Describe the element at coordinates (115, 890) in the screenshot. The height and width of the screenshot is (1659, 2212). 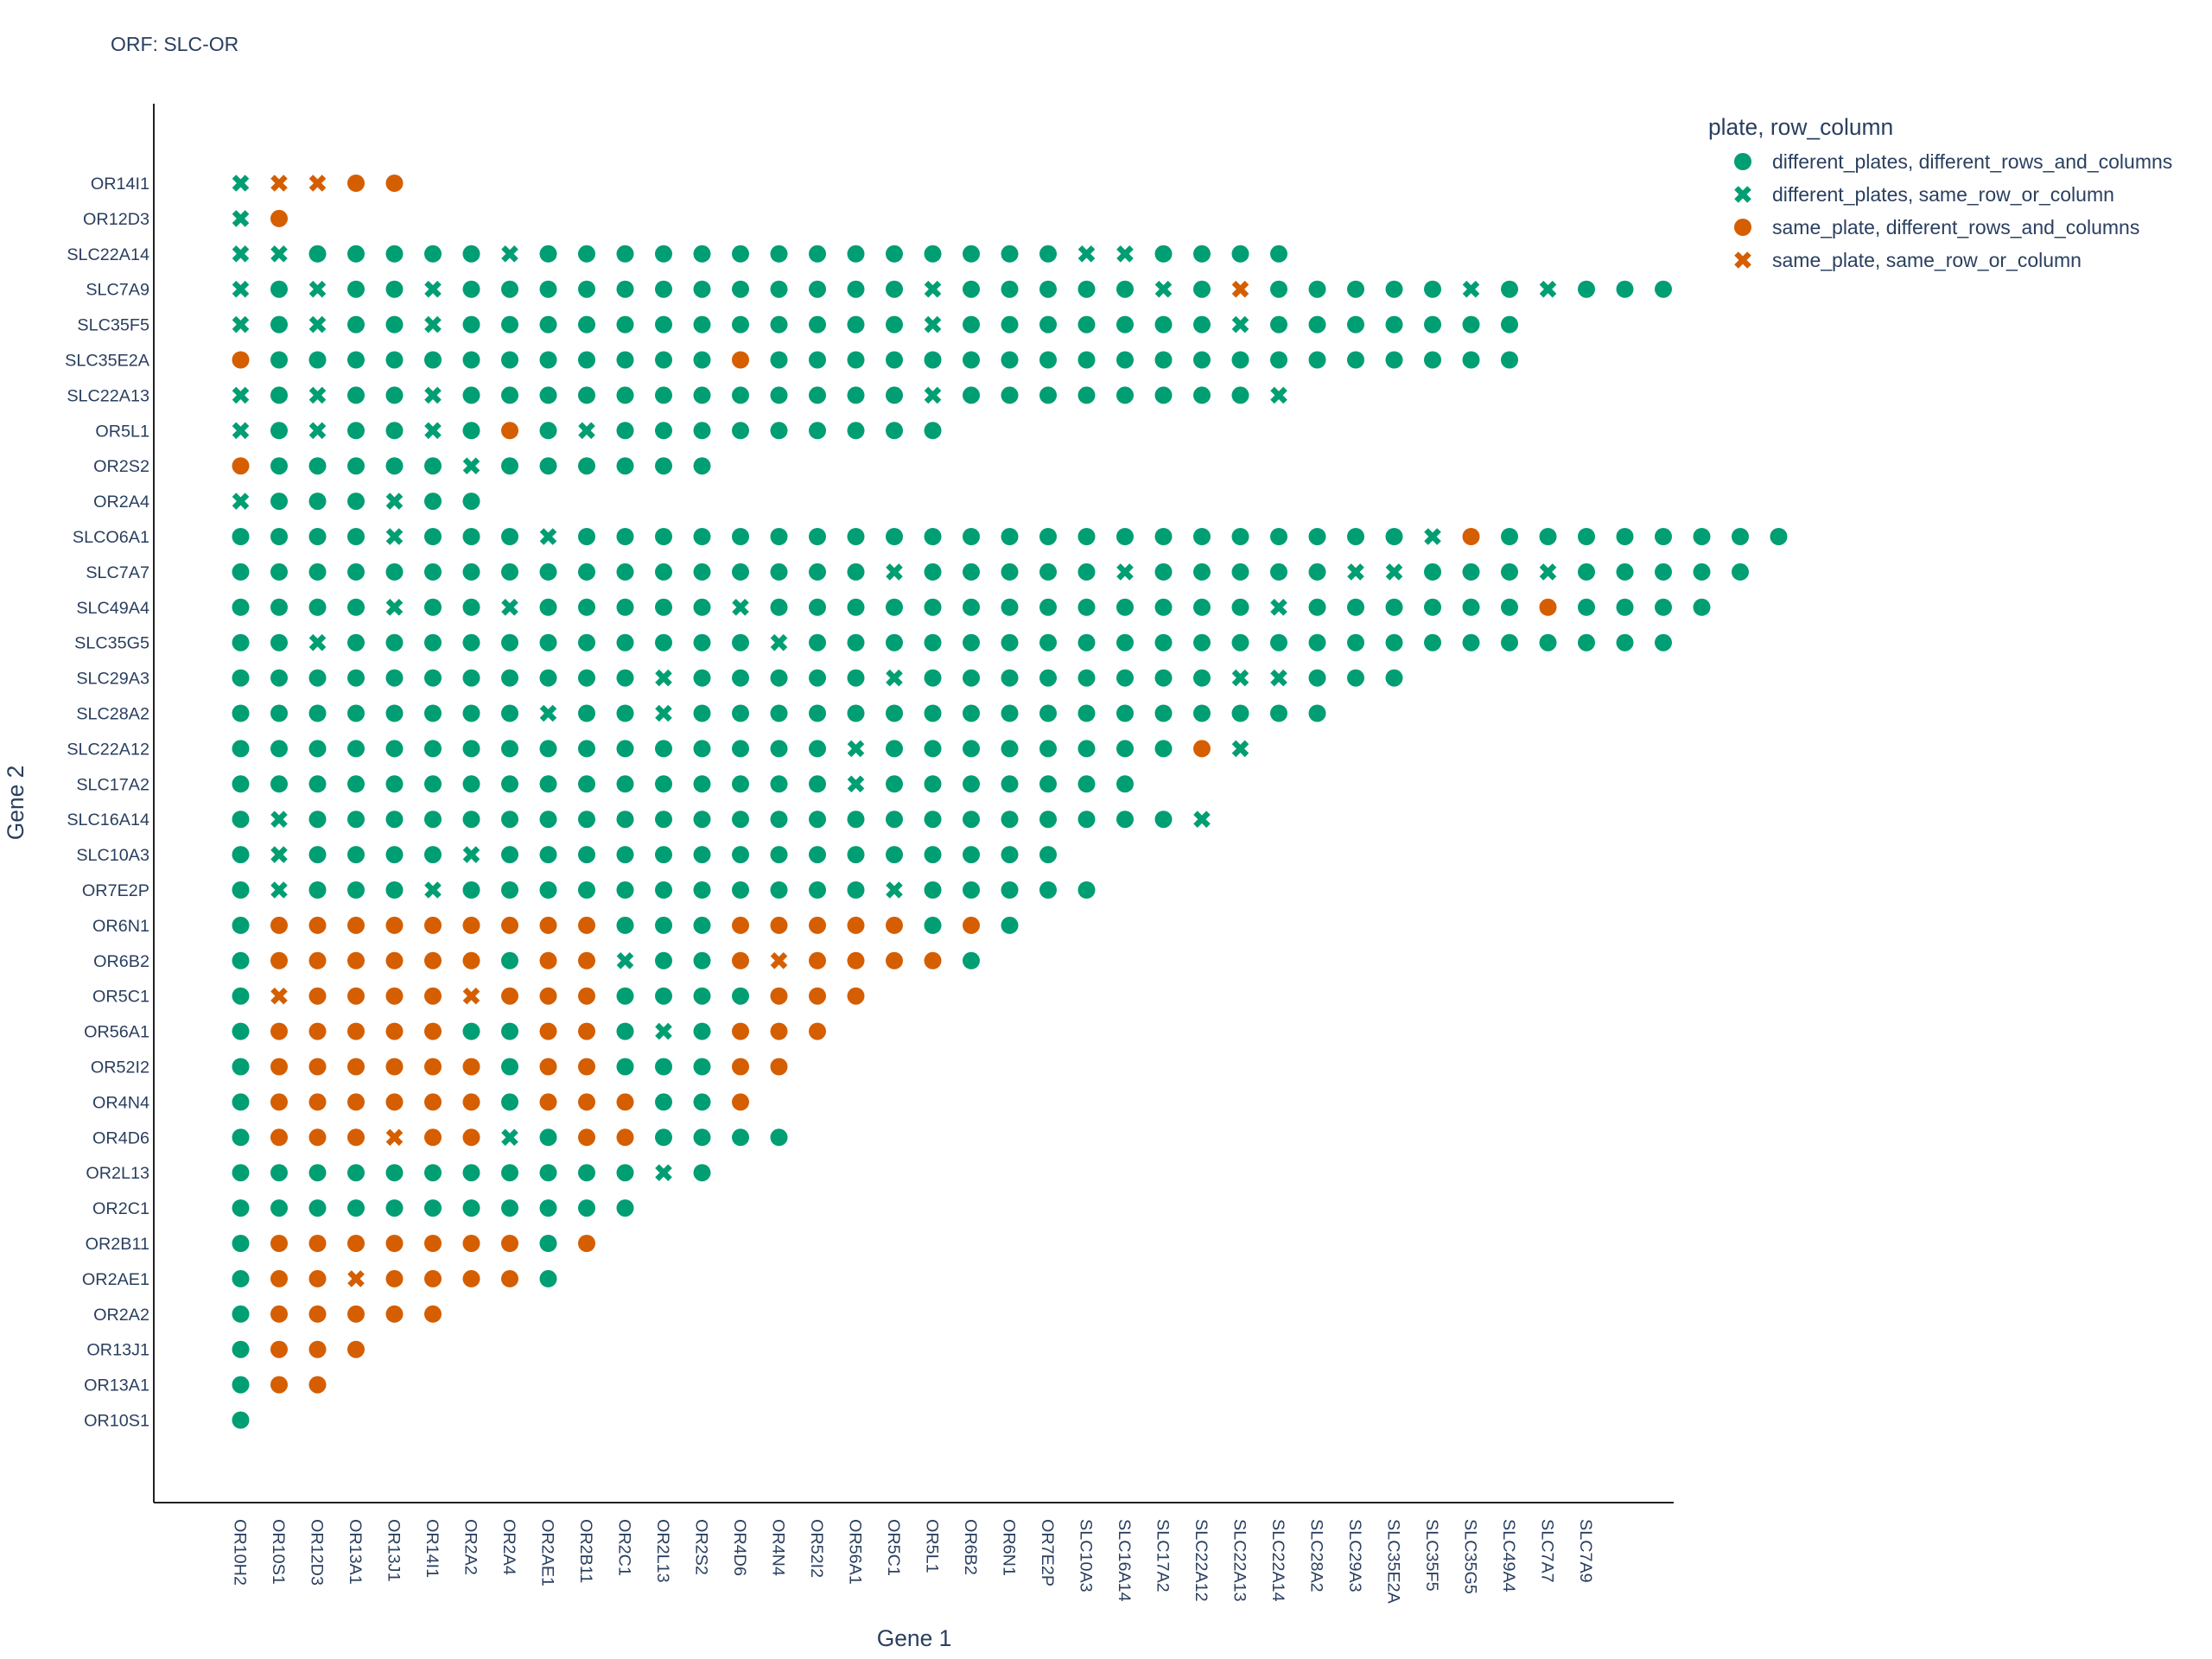
I see `y-tick-label: OR7E2P` at that location.